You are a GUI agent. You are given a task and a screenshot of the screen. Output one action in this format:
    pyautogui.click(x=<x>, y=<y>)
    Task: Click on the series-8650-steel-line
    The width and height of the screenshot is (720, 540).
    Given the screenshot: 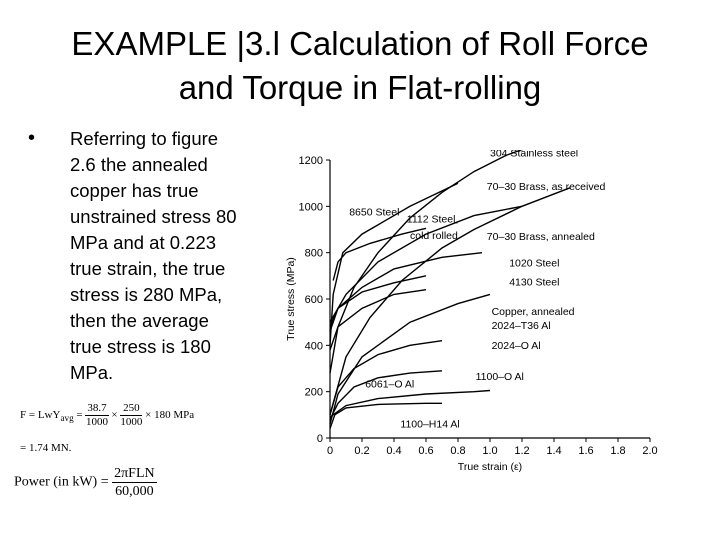 What is the action you would take?
    pyautogui.click(x=394, y=264)
    